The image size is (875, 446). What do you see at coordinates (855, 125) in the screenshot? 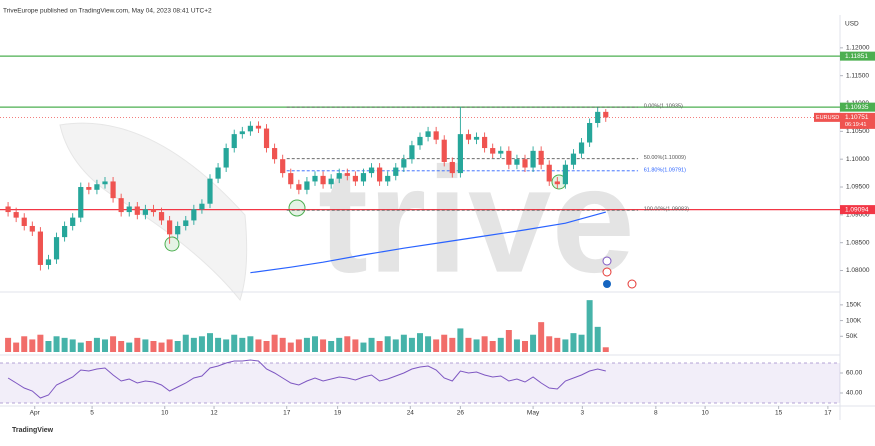
I see `countdown: 06:19:41` at bounding box center [855, 125].